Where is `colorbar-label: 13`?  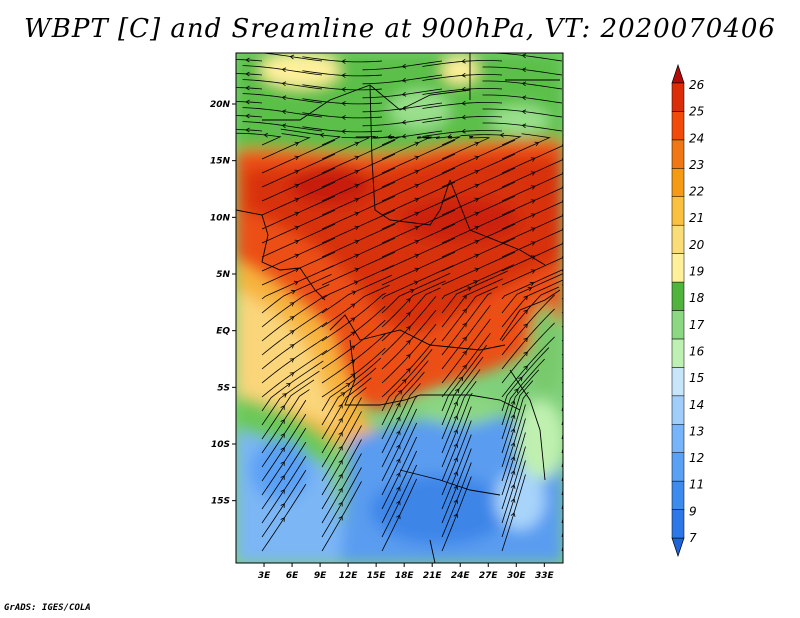
colorbar-label: 13 is located at coordinates (696, 431).